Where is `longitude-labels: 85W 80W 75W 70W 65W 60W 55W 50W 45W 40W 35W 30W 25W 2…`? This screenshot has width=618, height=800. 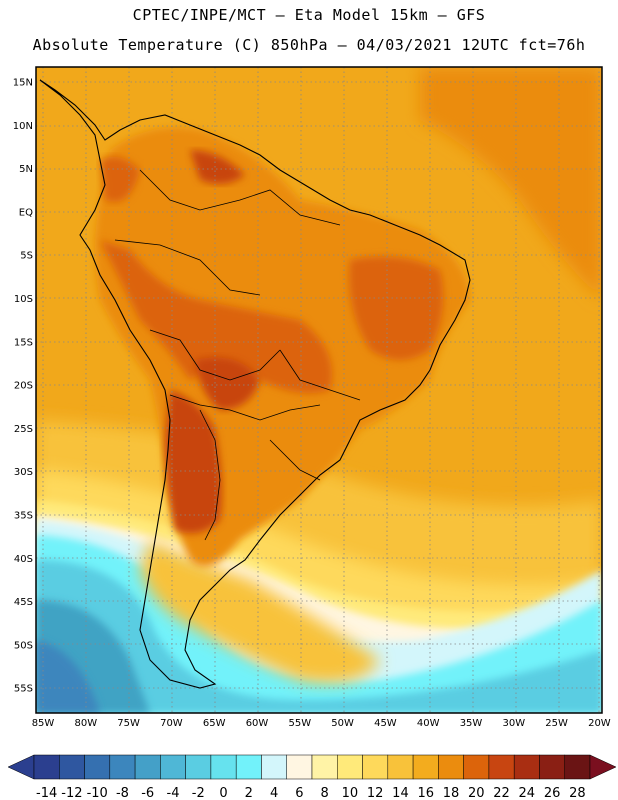 longitude-labels: 85W 80W 75W 70W 65W 60W 55W 50W 45W 40W 35W 30W 25W 2… is located at coordinates (321, 723).